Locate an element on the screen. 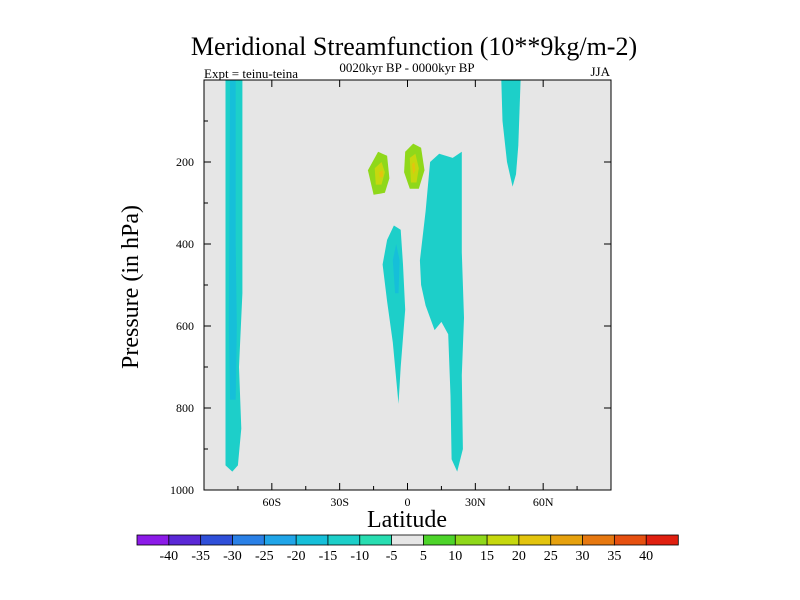 This screenshot has width=800, height=600. experiment-label: Expt = teinu-teina is located at coordinates (251, 73).